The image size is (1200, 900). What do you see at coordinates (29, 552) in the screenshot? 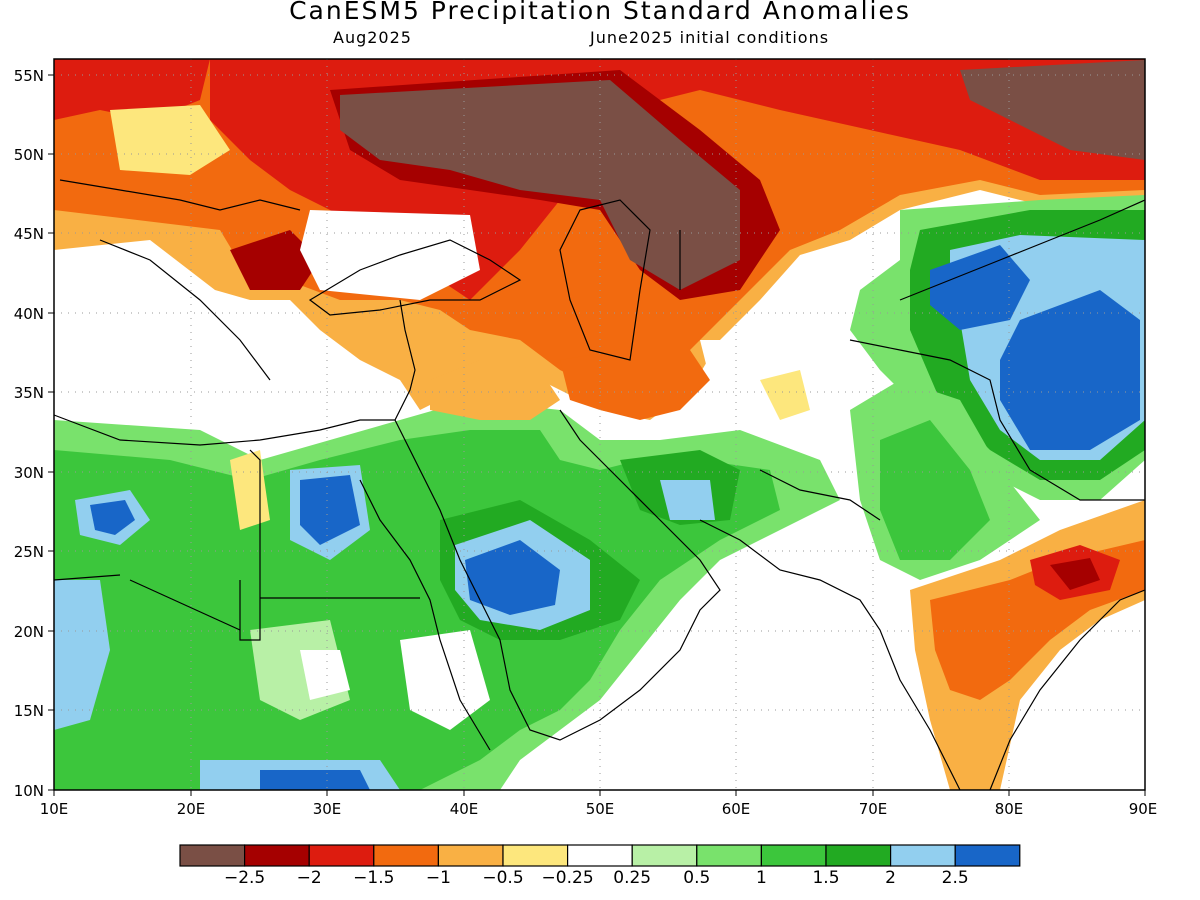
I see `y-tick-label: 25N` at bounding box center [29, 552].